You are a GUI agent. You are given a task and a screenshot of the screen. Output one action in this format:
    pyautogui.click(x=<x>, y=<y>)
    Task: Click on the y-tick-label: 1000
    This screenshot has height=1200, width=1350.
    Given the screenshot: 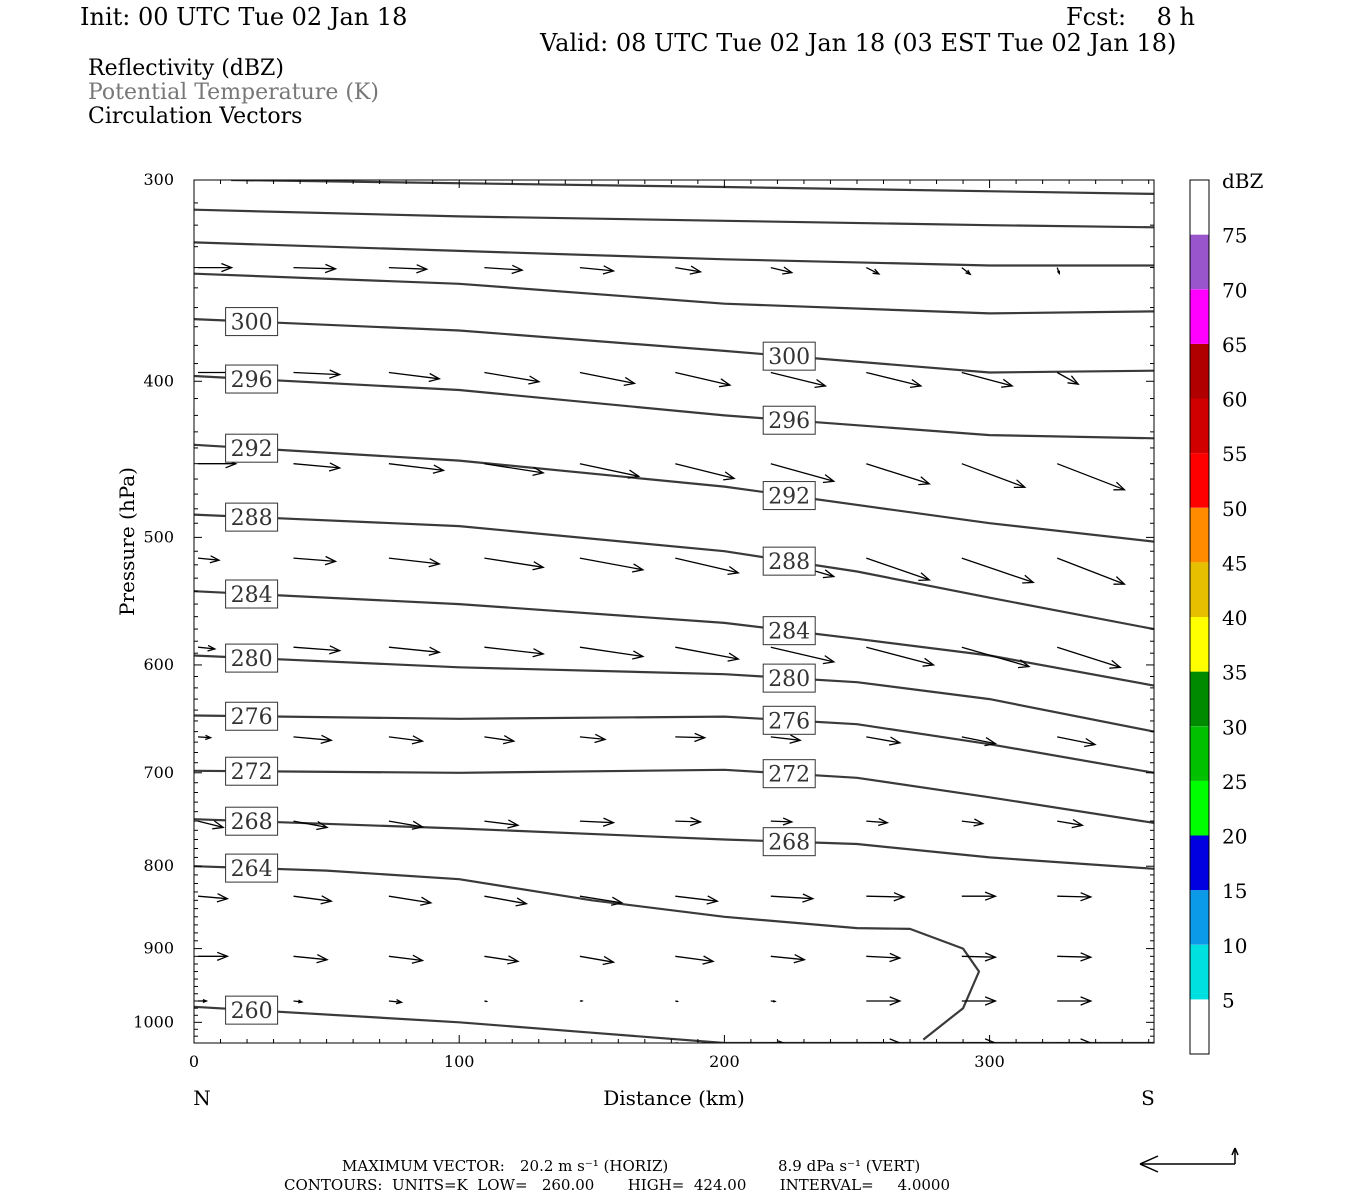 What is the action you would take?
    pyautogui.click(x=153, y=1021)
    